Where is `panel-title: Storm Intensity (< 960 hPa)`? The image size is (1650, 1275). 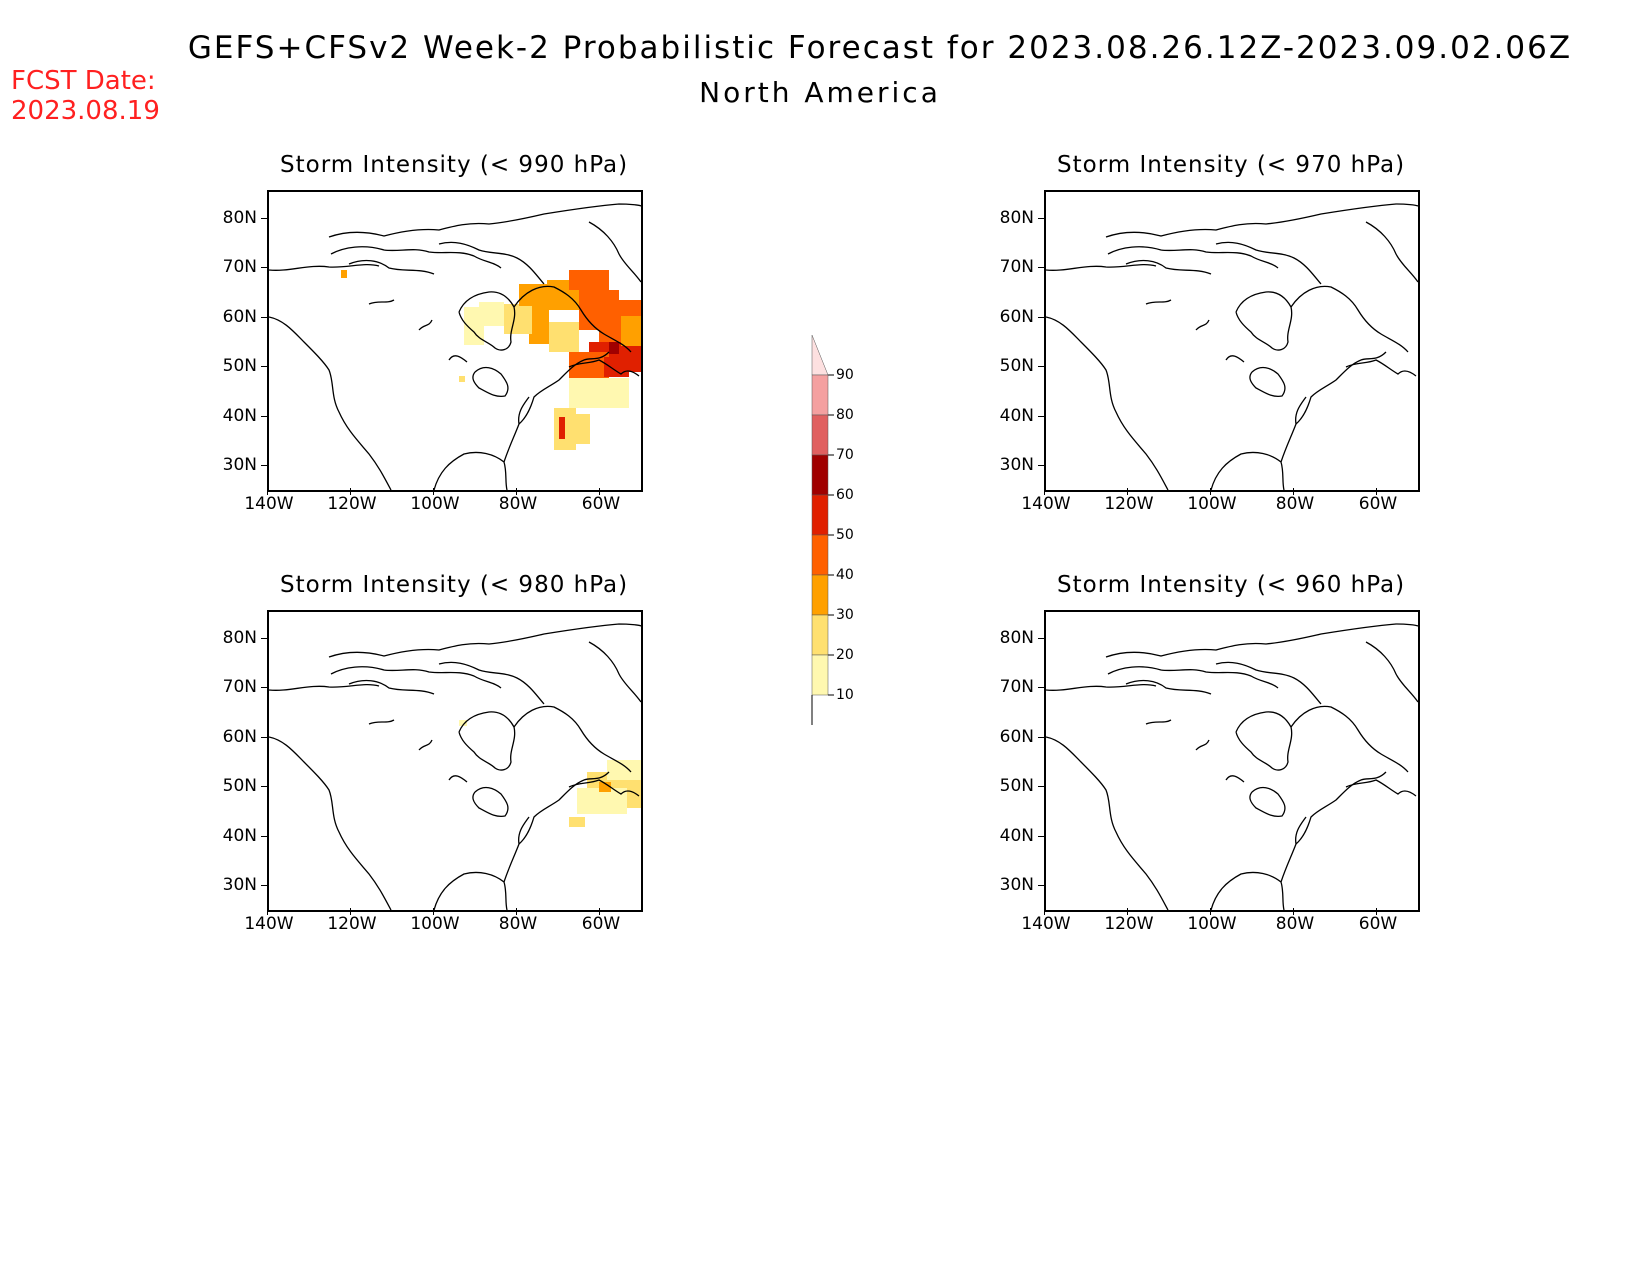 panel-title: Storm Intensity (< 960 hPa) is located at coordinates (1231, 585).